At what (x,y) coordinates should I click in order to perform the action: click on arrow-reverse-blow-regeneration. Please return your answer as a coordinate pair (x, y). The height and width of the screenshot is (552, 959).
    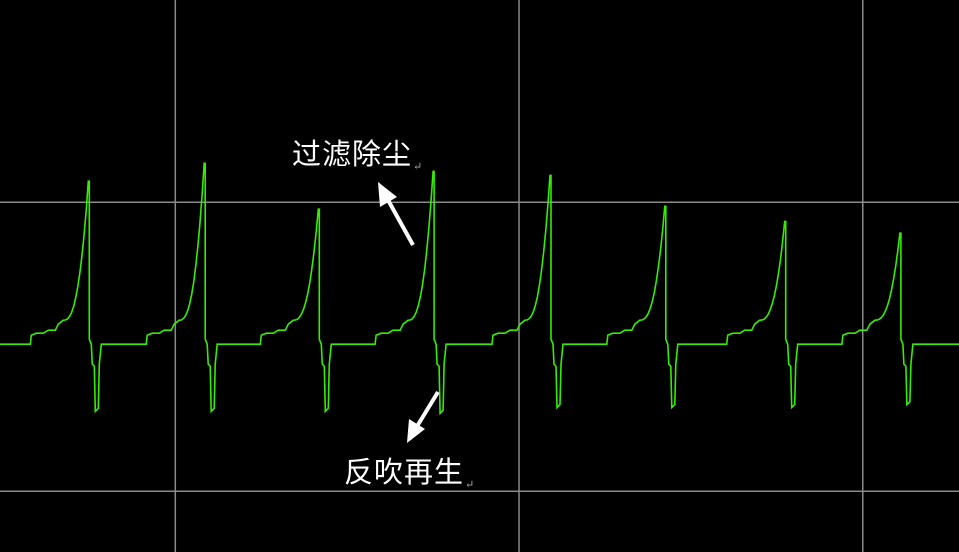
    Looking at the image, I should click on (423, 416).